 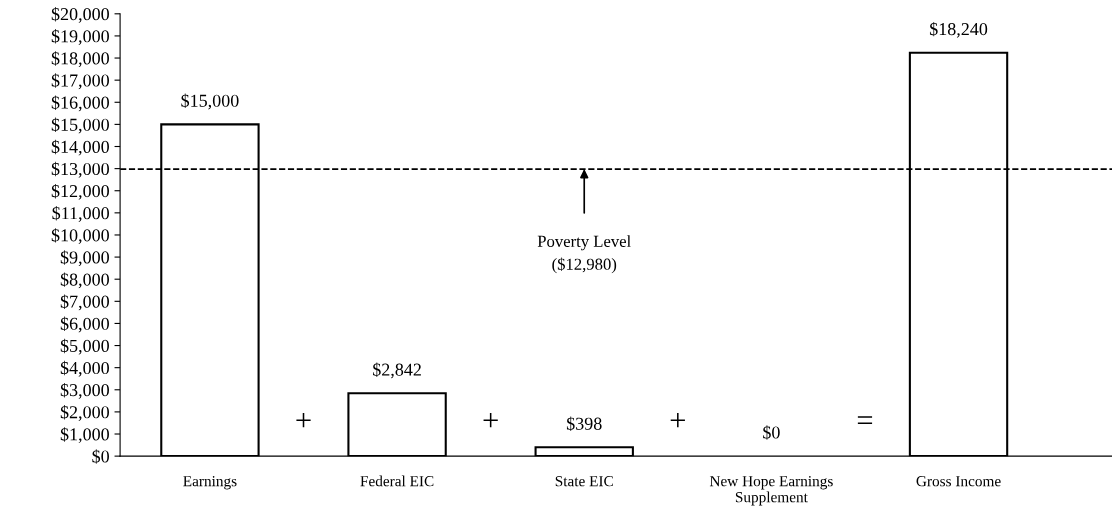 I want to click on data-label: $398, so click(x=584, y=423).